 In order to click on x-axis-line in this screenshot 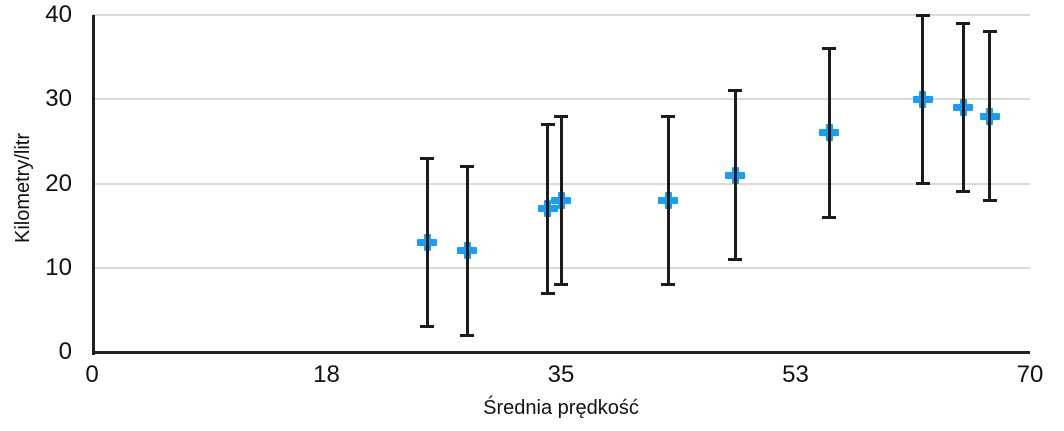, I will do `click(561, 352)`.